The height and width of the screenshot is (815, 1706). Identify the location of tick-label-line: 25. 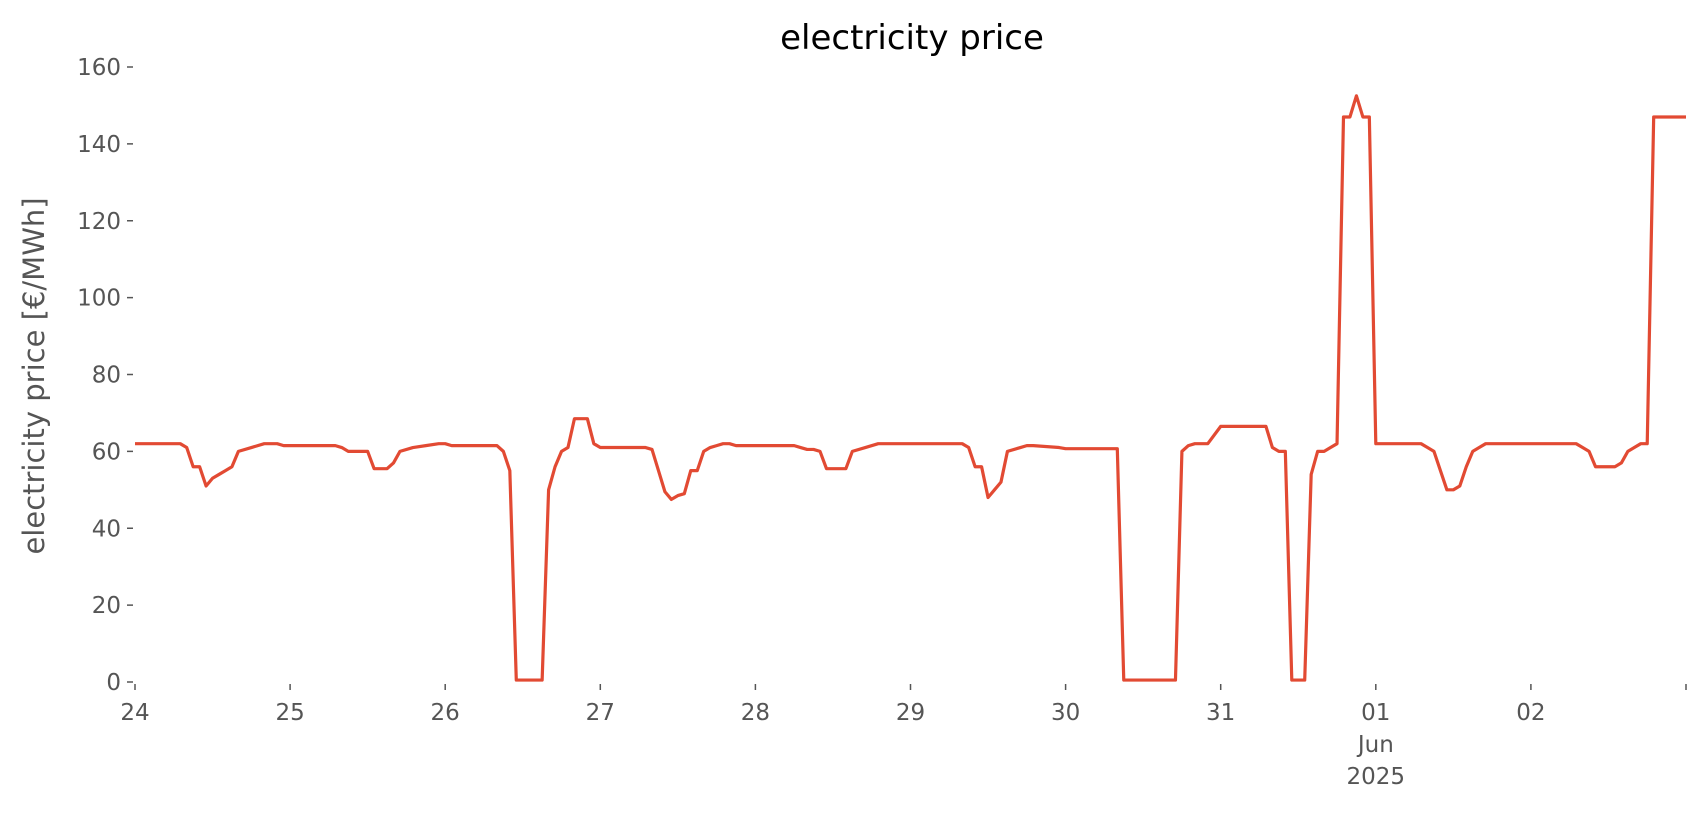
(289, 713).